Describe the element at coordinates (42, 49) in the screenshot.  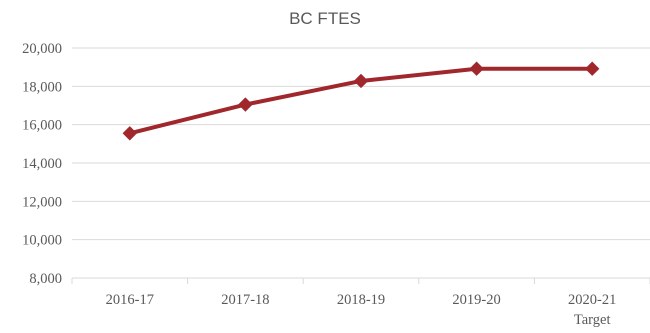
I see `y-tick-label: 20,000` at that location.